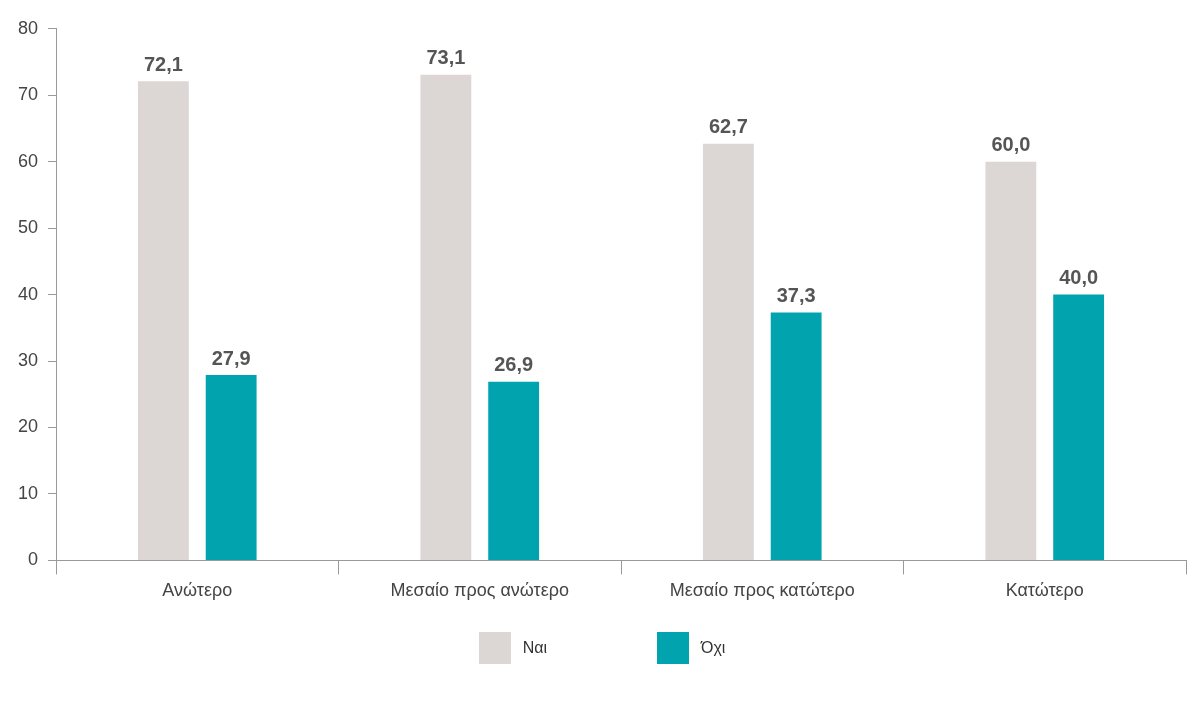 Image resolution: width=1204 pixels, height=706 pixels. I want to click on y-tick-label: 70, so click(28, 94).